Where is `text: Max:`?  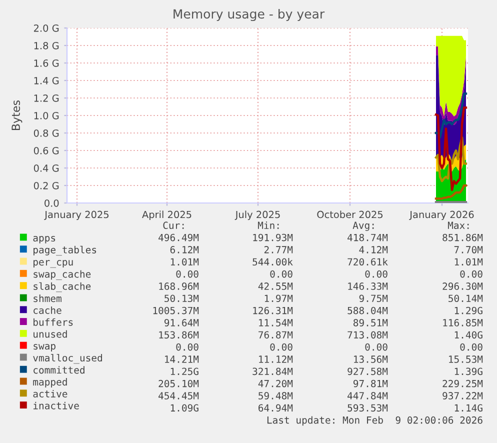
text: Max: is located at coordinates (458, 226).